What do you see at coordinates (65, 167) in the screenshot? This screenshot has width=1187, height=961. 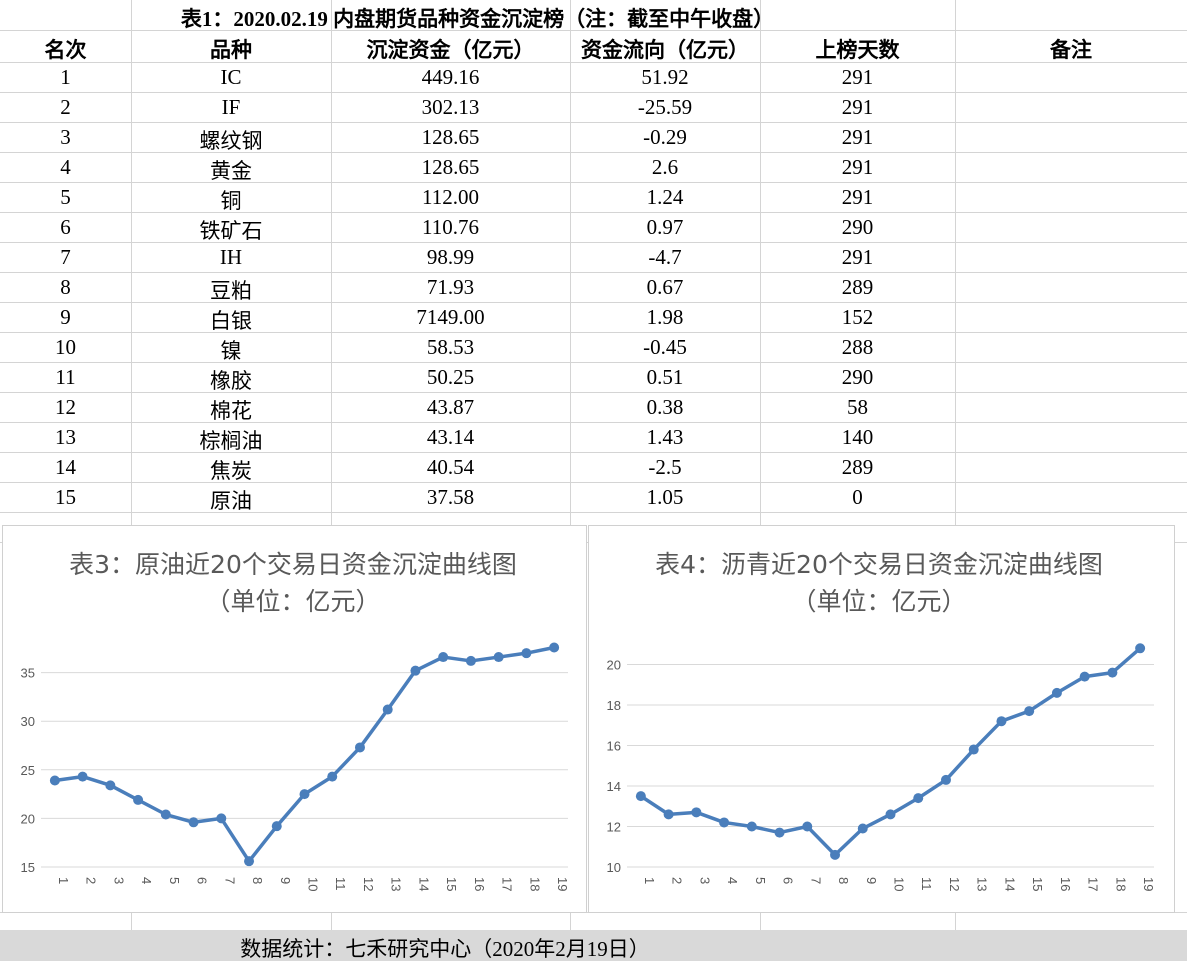 I see `table-cell: 4` at bounding box center [65, 167].